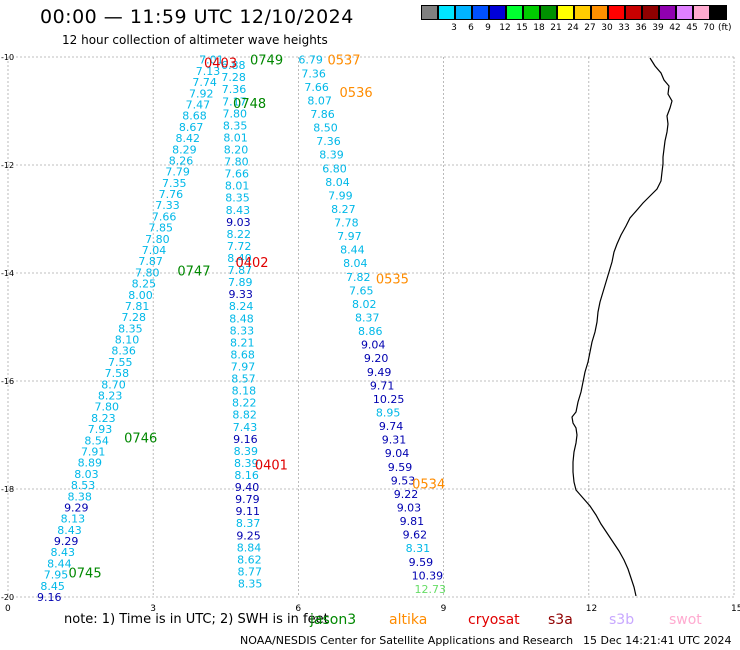 The height and width of the screenshot is (650, 740). Describe the element at coordinates (220, 63) in the screenshot. I see `track-time-label: 0403` at that location.